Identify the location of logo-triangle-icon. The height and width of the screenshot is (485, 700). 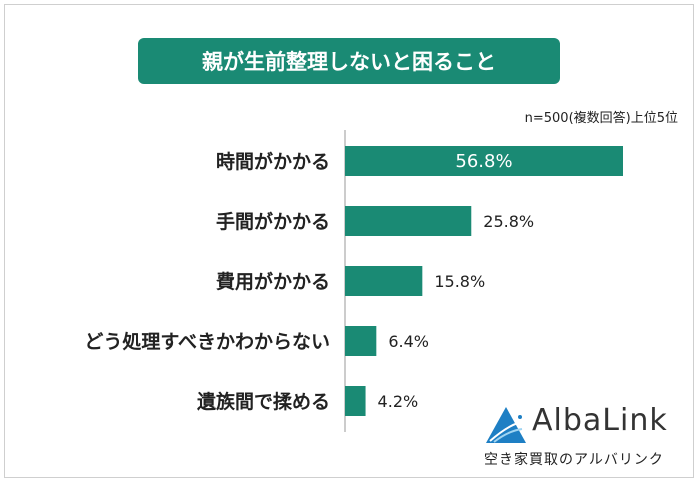
(506, 425).